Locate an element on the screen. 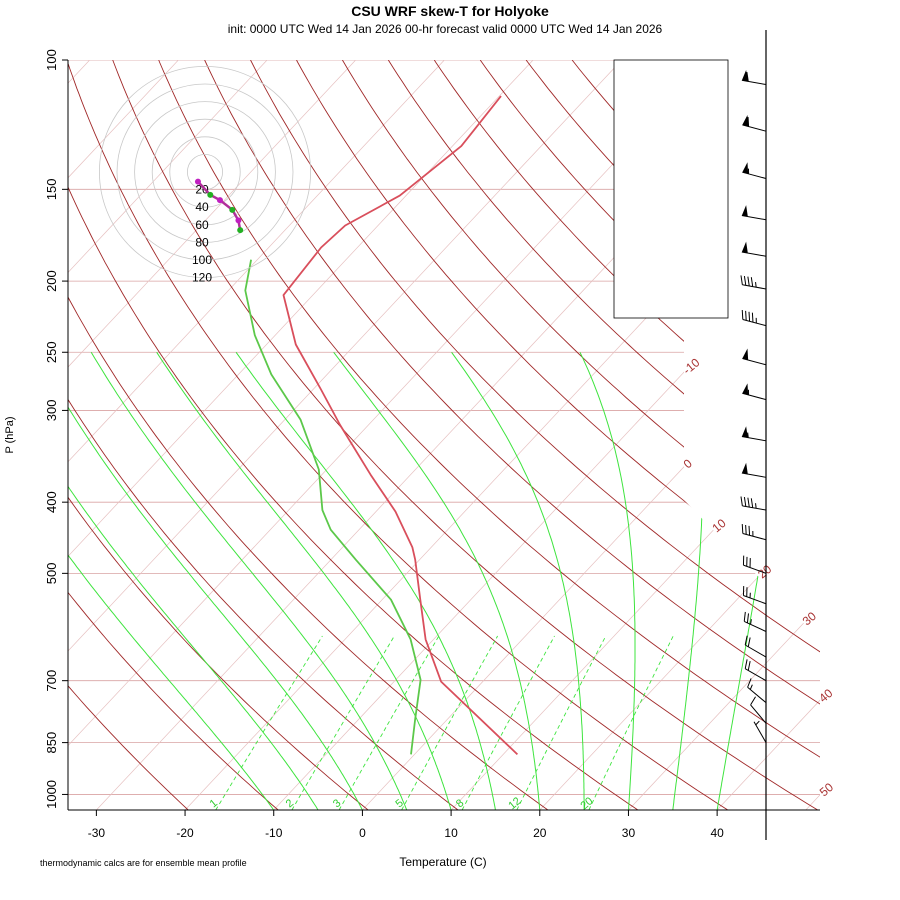 The image size is (900, 900). y-tick-label: 300 is located at coordinates (51, 411).